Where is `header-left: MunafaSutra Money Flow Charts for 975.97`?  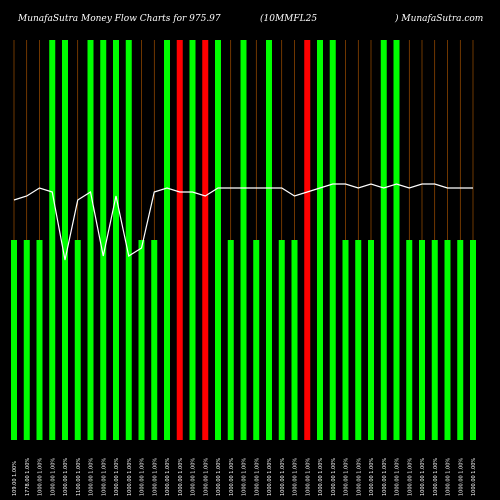
header-left: MunafaSutra Money Flow Charts for 975.97 is located at coordinates (119, 19).